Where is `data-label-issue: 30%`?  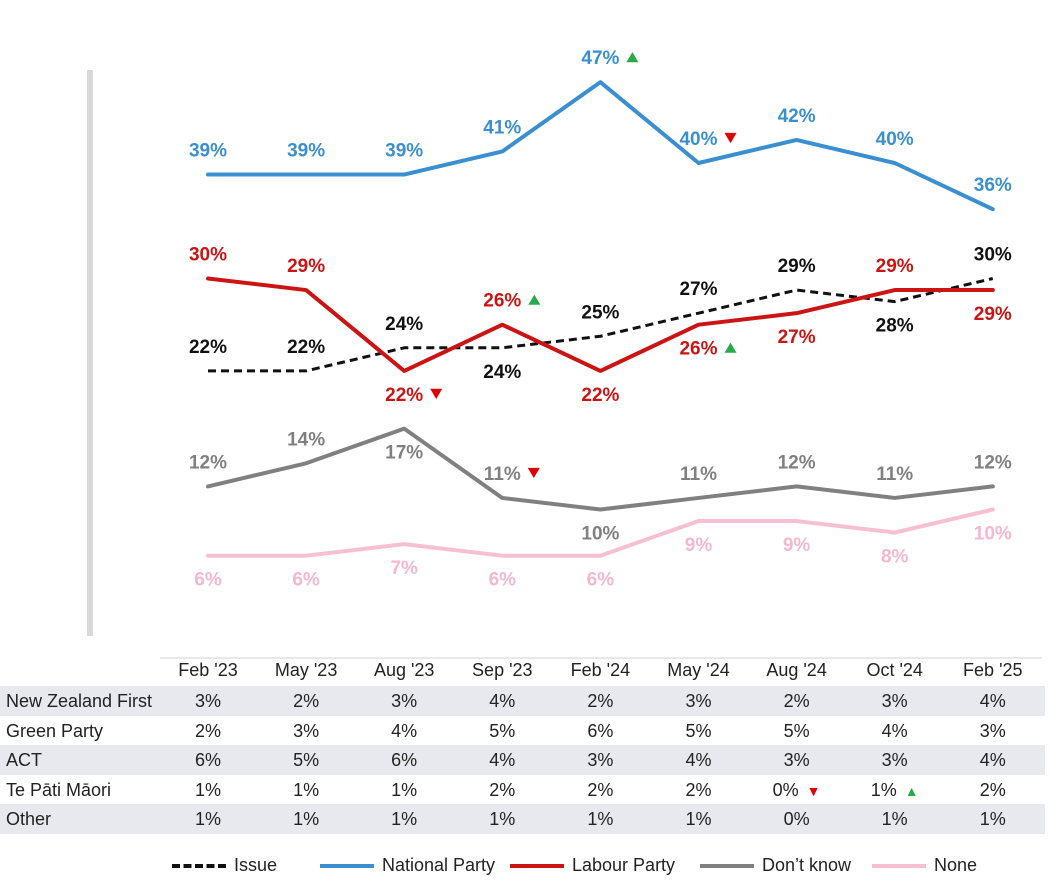
data-label-issue: 30% is located at coordinates (993, 255).